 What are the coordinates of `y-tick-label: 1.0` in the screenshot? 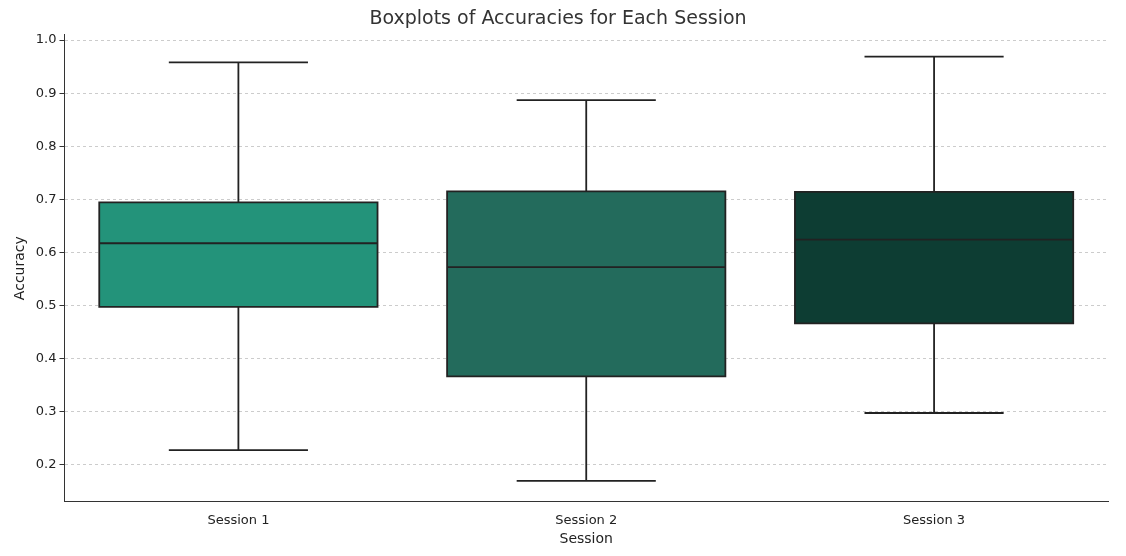 It's located at (46, 39).